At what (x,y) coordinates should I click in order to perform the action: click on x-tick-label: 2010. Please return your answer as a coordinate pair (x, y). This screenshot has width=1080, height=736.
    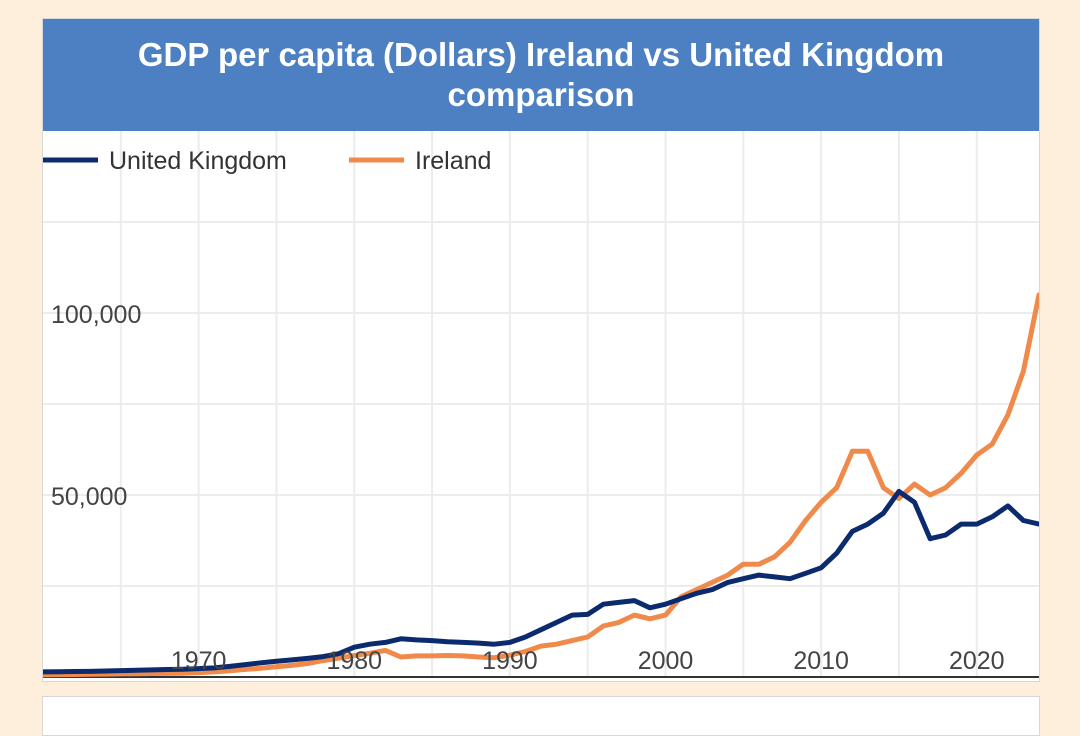
    Looking at the image, I should click on (821, 661).